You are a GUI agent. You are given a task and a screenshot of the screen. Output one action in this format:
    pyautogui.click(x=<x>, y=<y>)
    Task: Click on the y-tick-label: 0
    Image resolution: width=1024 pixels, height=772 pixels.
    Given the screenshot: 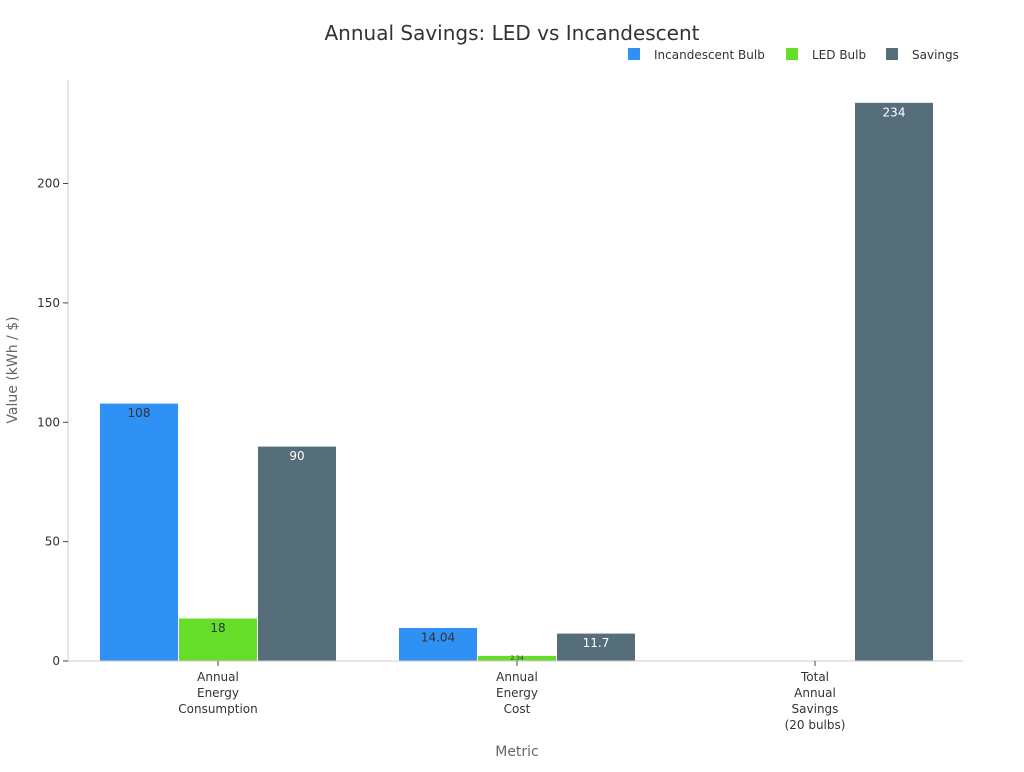 What is the action you would take?
    pyautogui.click(x=56, y=661)
    